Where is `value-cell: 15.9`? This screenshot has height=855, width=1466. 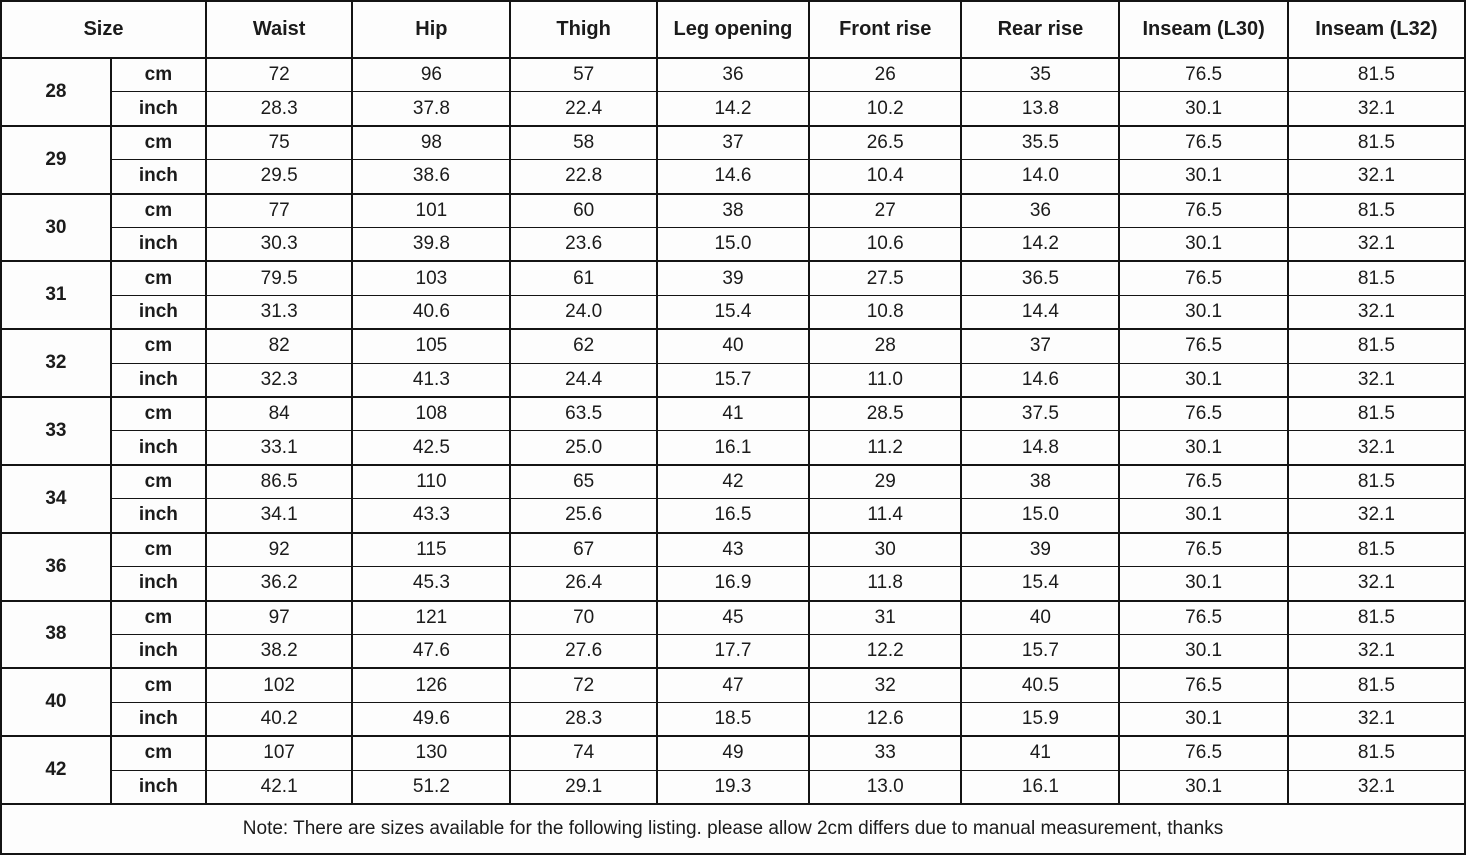
value-cell: 15.9 is located at coordinates (1040, 719).